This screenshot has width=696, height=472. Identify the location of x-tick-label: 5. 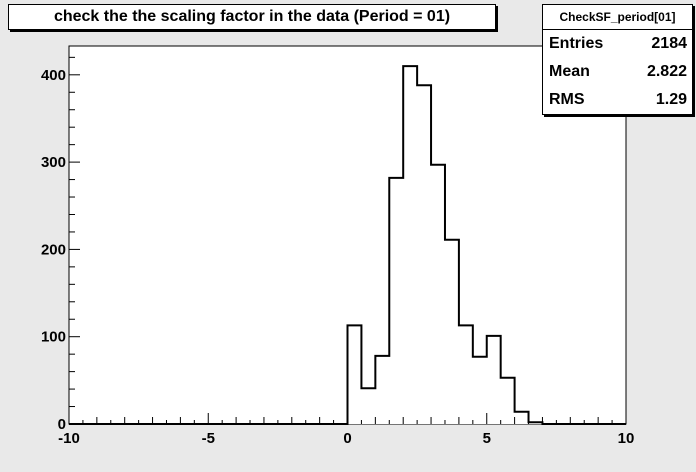
(487, 438).